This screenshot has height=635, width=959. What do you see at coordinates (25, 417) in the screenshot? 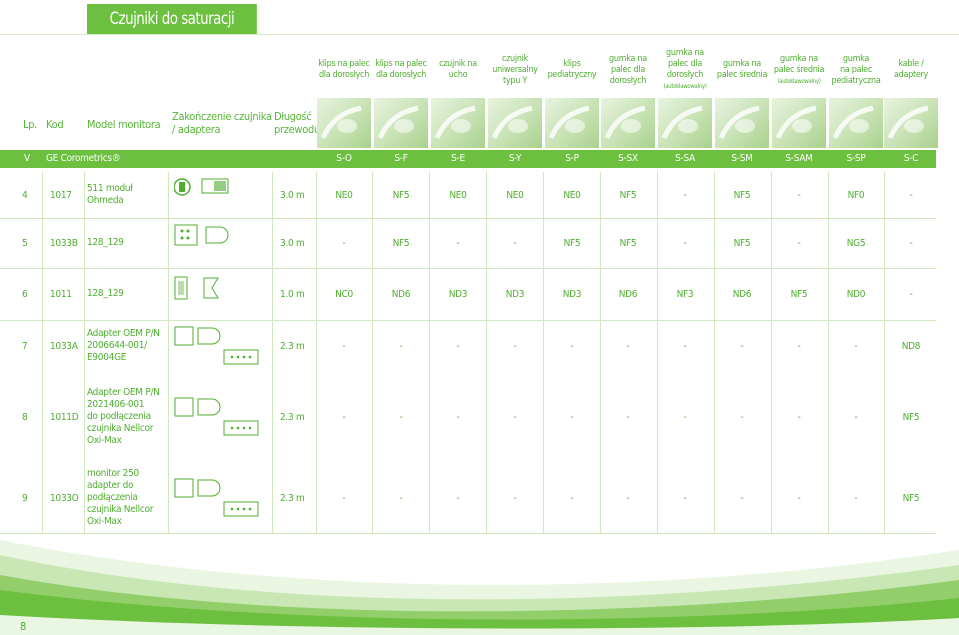
I see `row-lp: 8` at bounding box center [25, 417].